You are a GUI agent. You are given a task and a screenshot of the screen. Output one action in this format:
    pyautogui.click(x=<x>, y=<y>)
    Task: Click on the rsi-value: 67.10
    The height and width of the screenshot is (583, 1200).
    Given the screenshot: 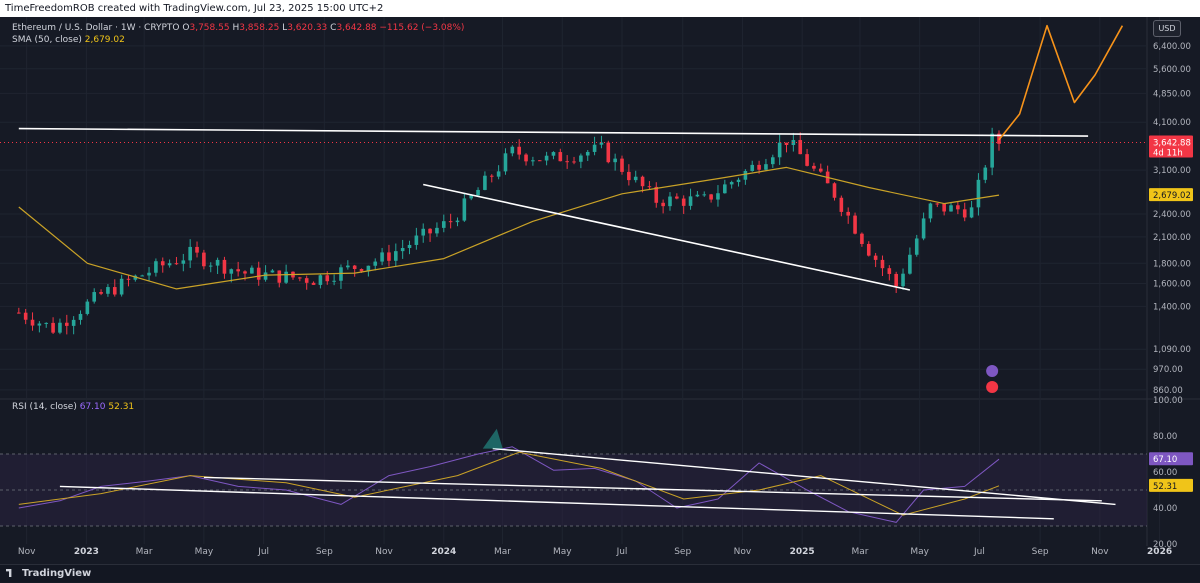 What is the action you would take?
    pyautogui.click(x=92, y=407)
    